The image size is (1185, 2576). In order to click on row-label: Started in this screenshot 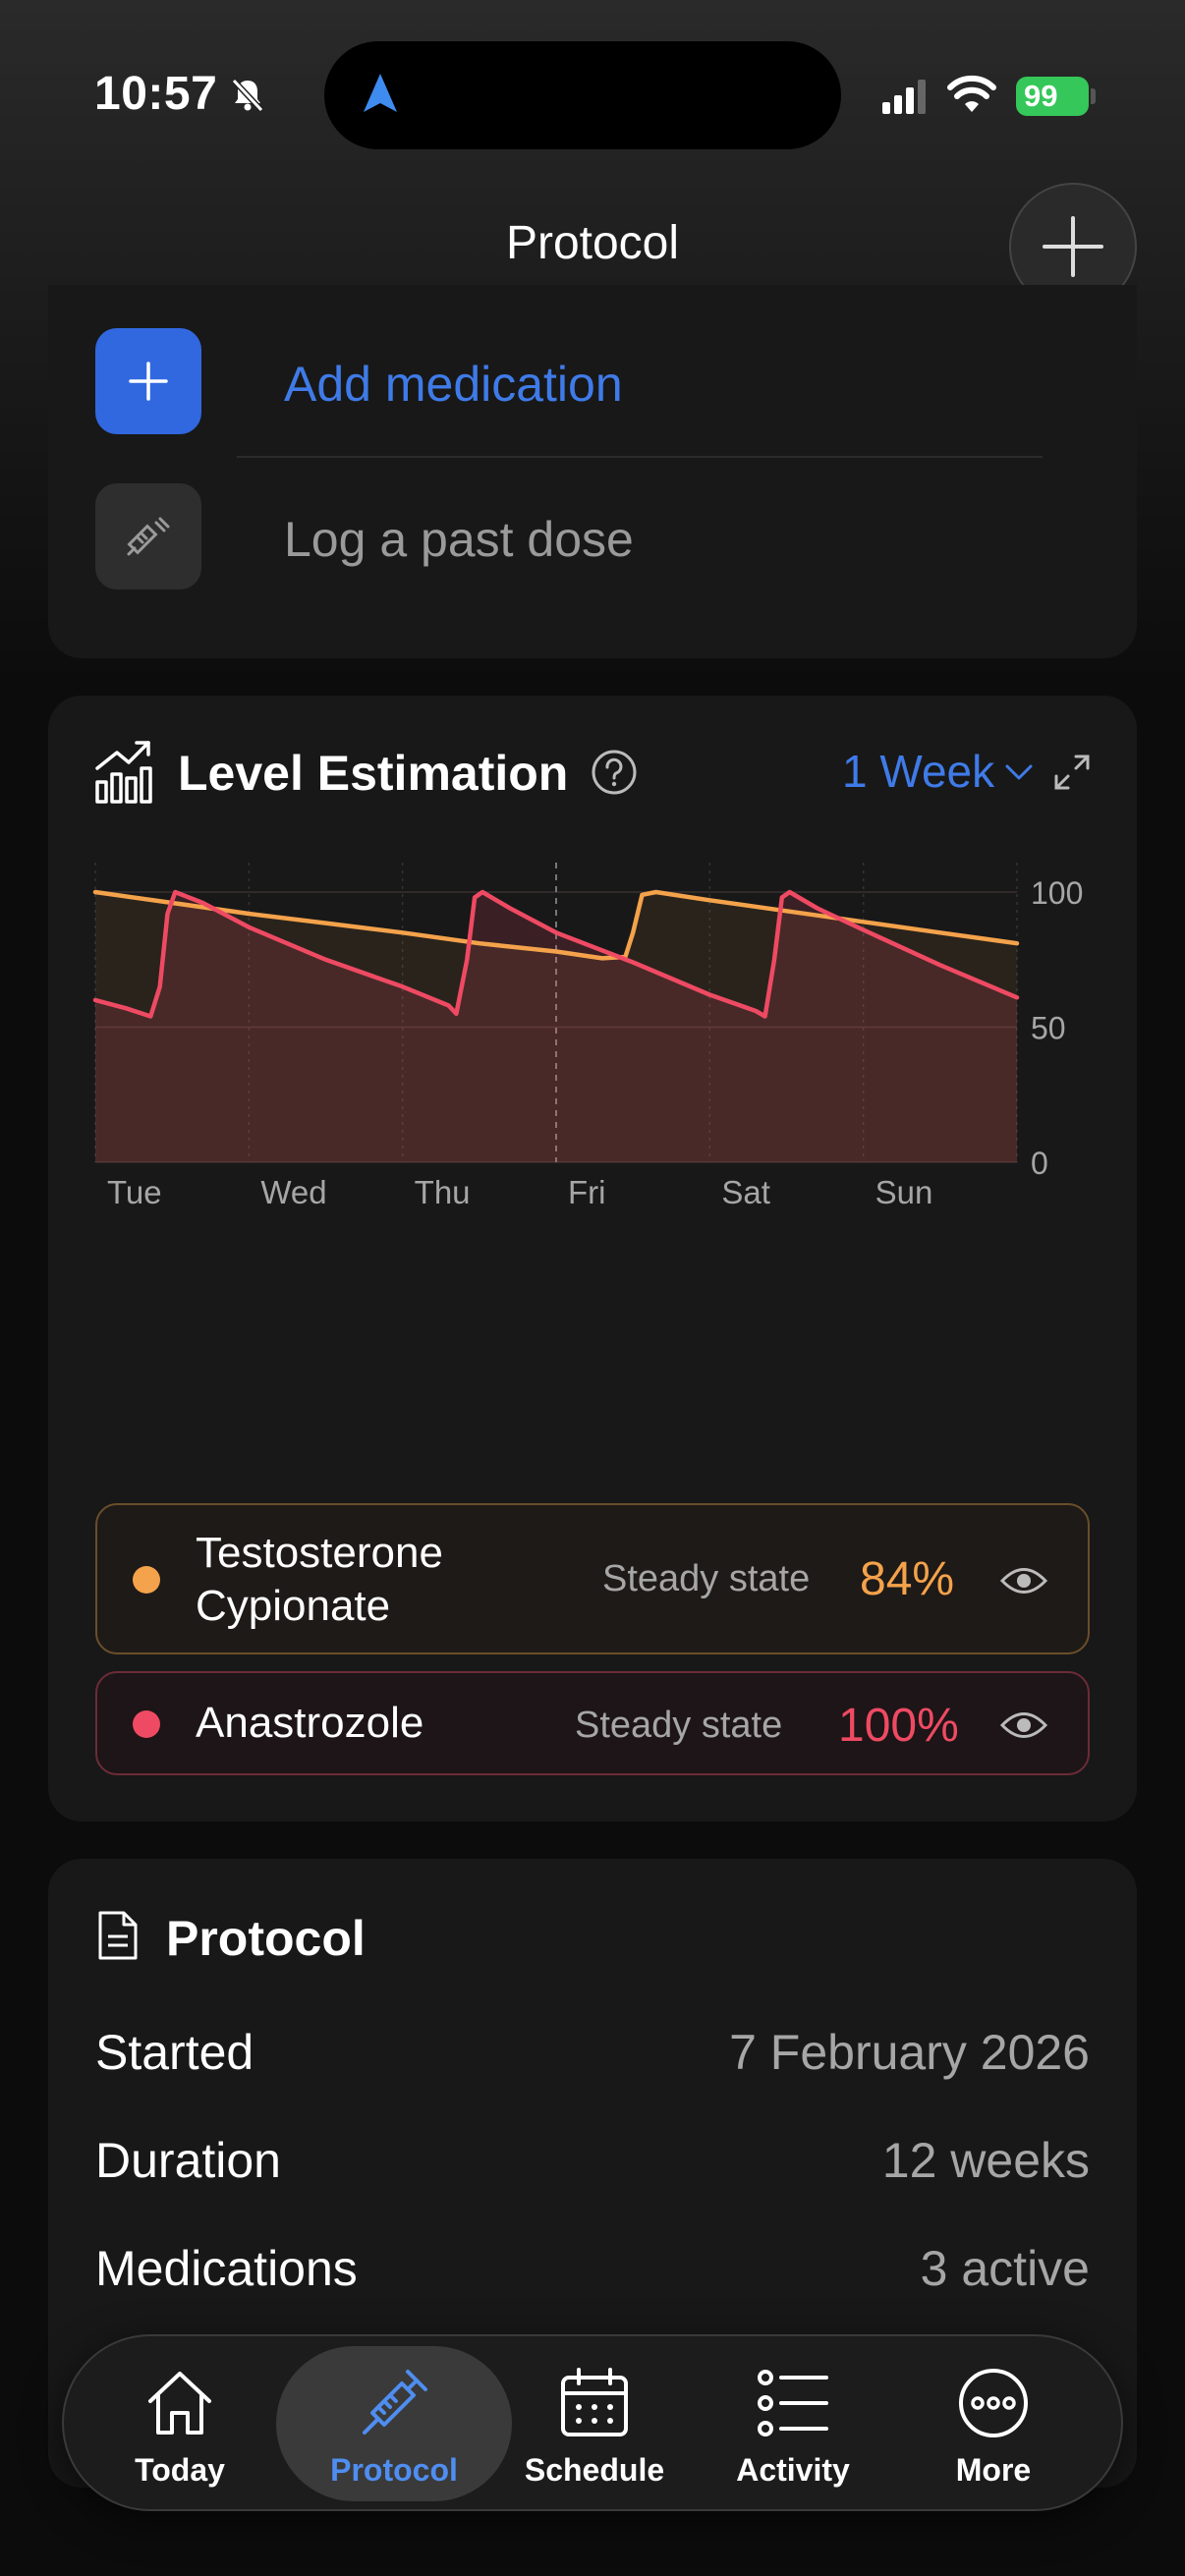, I will do `click(175, 2052)`.